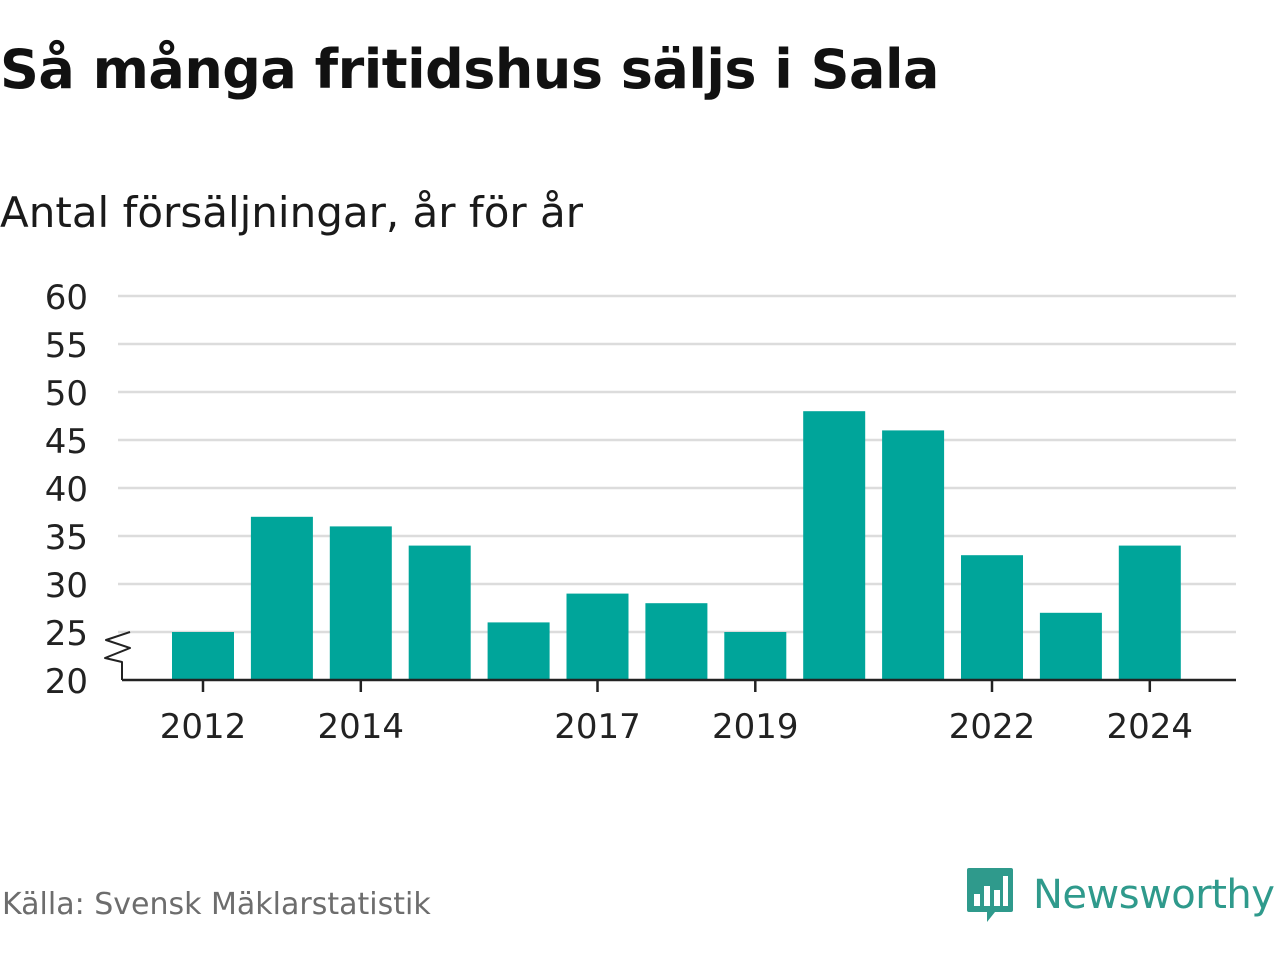 Image resolution: width=1280 pixels, height=960 pixels. Describe the element at coordinates (676, 713) in the screenshot. I see `x-axis-ticks: 2012 2014 2017 2019 2022 2024` at that location.